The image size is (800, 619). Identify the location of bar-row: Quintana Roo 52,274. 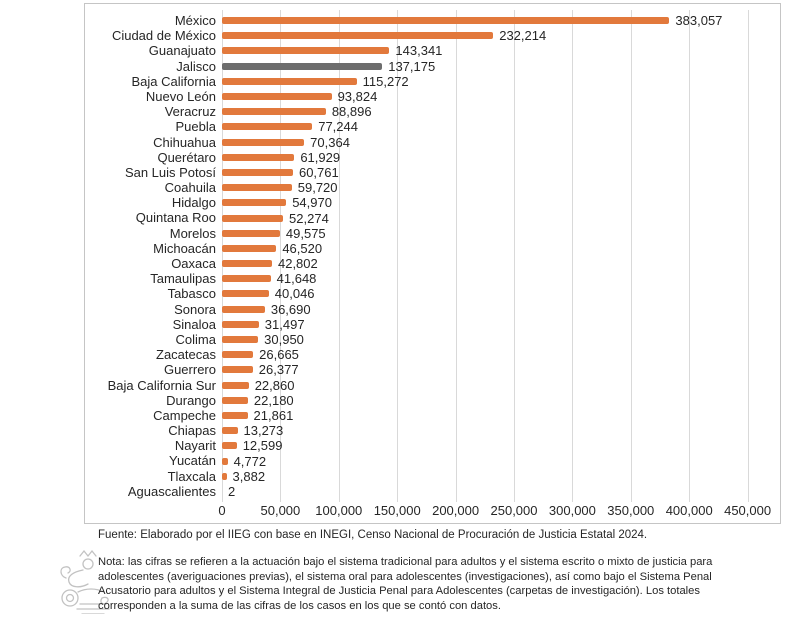
(430, 217).